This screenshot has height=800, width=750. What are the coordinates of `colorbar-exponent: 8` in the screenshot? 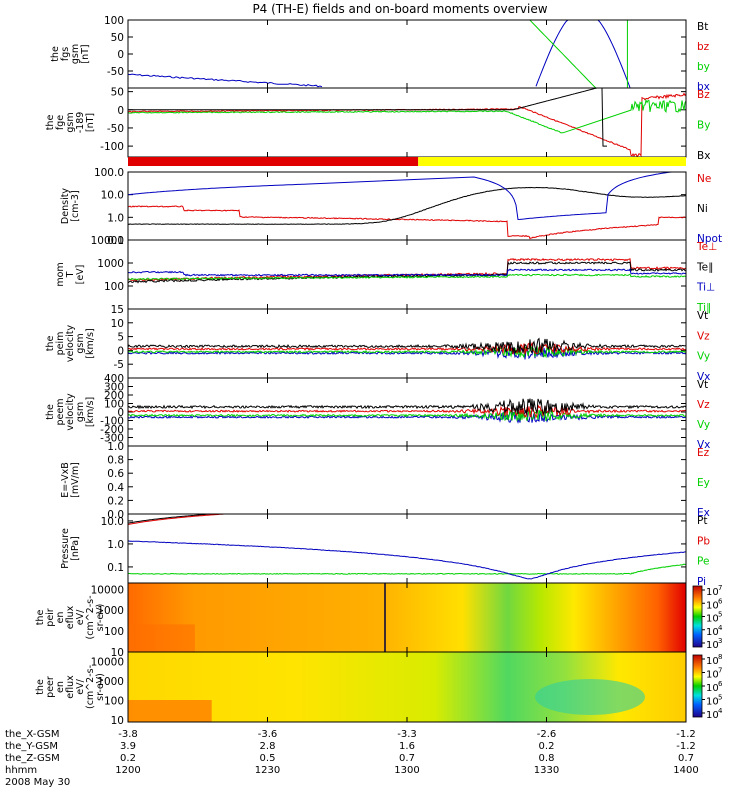 It's located at (720, 657).